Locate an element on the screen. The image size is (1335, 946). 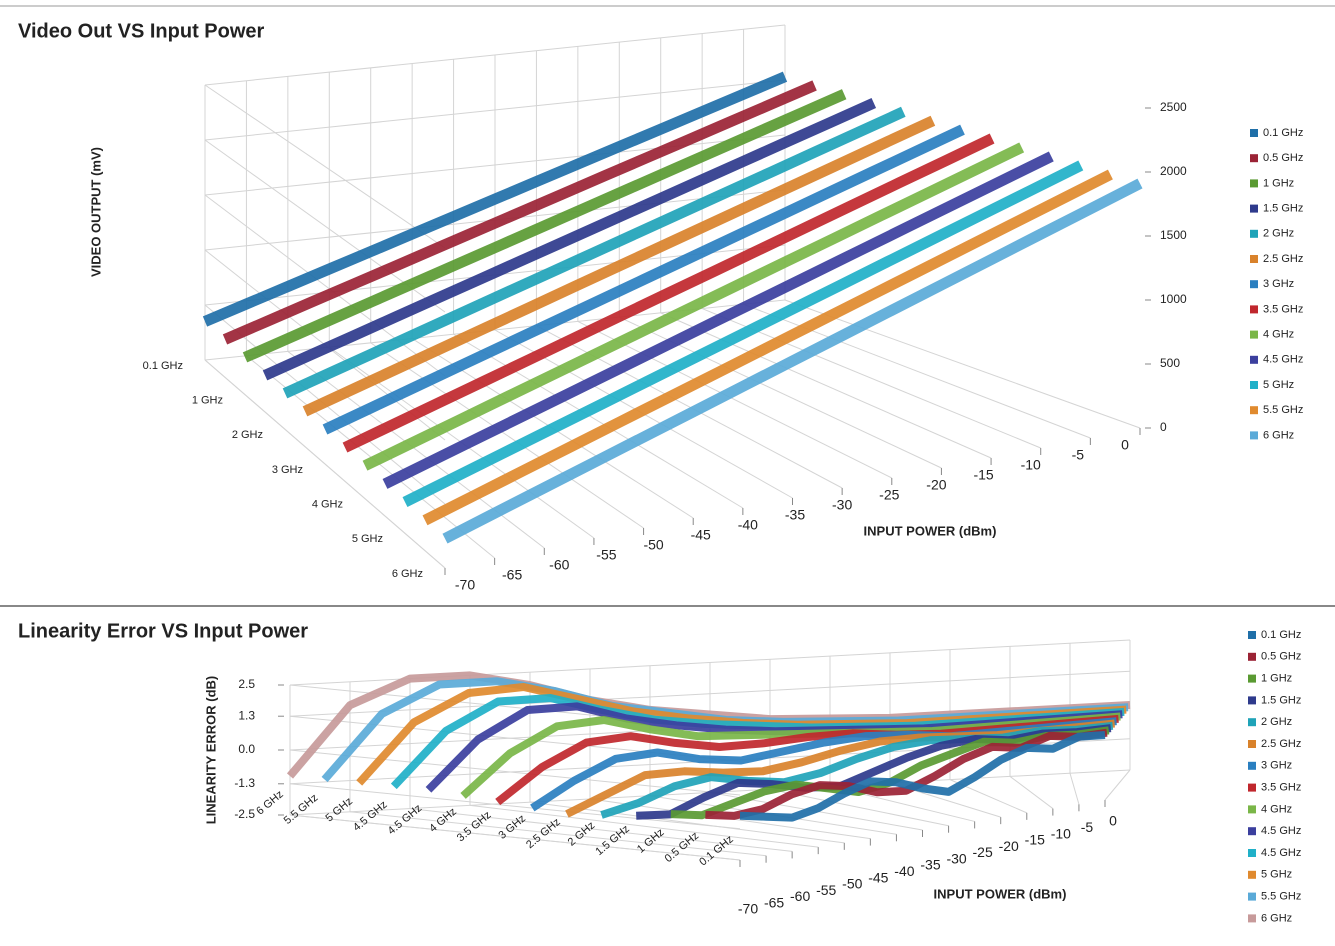
x-tick-label: -30 is located at coordinates (956, 858).